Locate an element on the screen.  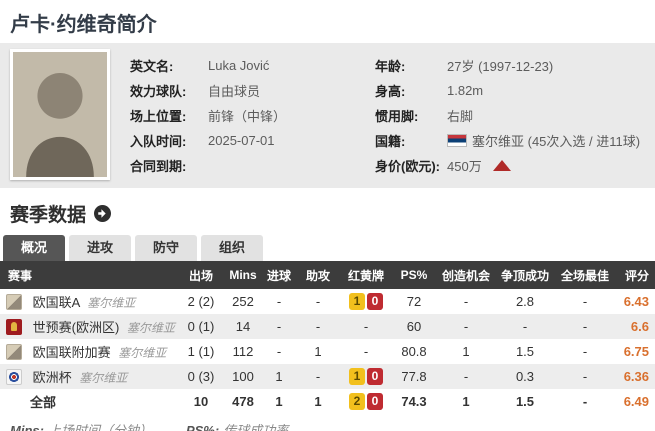
section-title: 赛季数据 is located at coordinates (48, 215).